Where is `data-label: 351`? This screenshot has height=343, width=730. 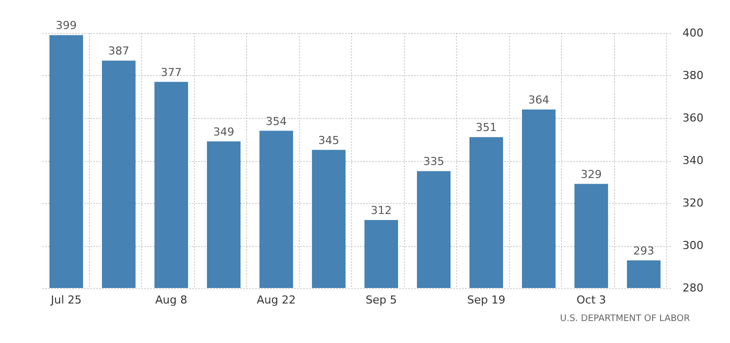 data-label: 351 is located at coordinates (486, 127).